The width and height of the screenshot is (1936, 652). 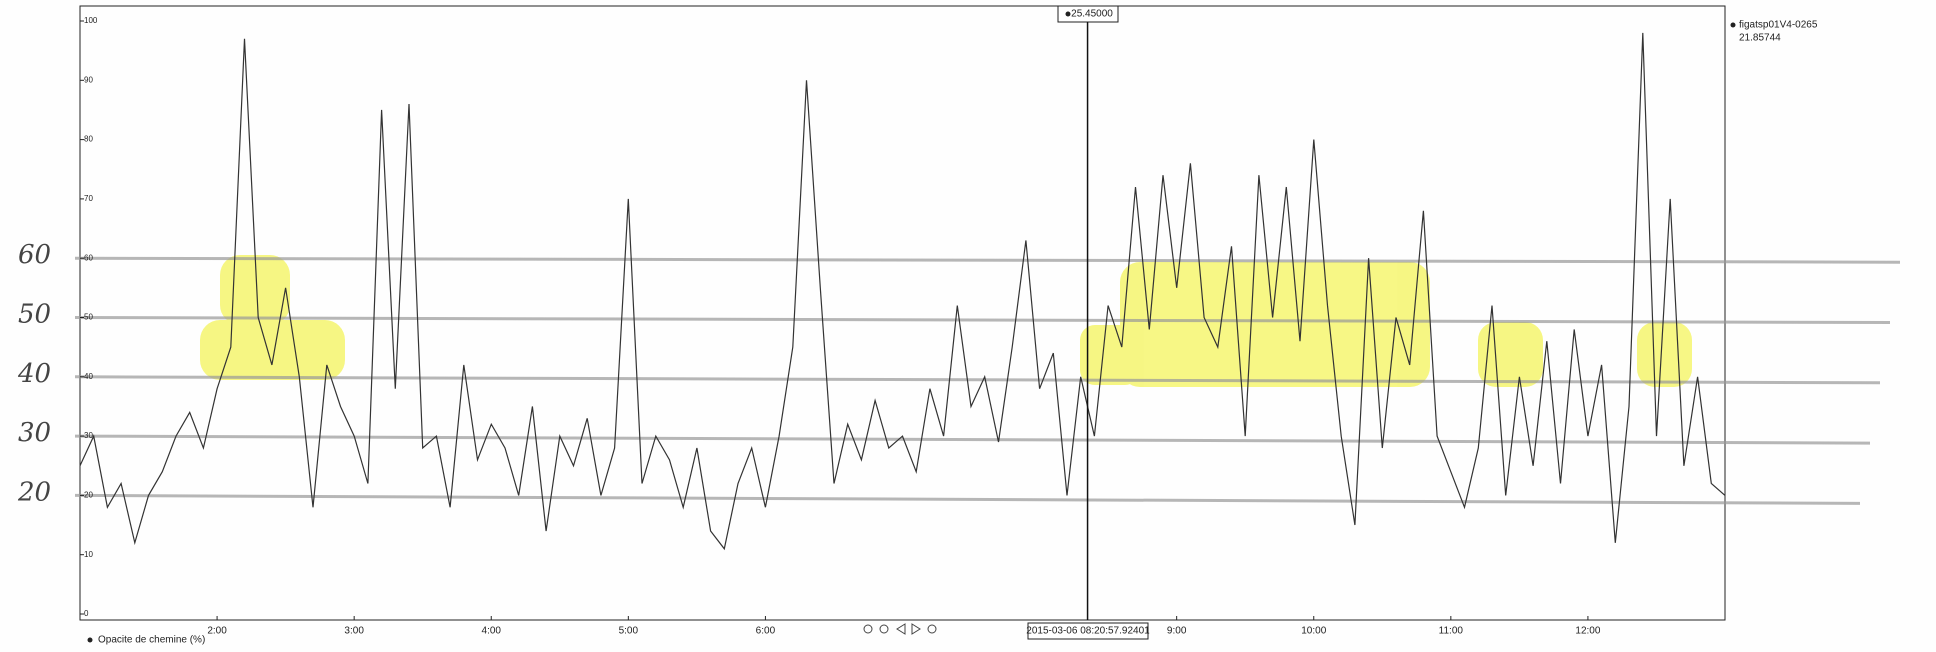 What do you see at coordinates (91, 20) in the screenshot?
I see `y-tick-label: 100` at bounding box center [91, 20].